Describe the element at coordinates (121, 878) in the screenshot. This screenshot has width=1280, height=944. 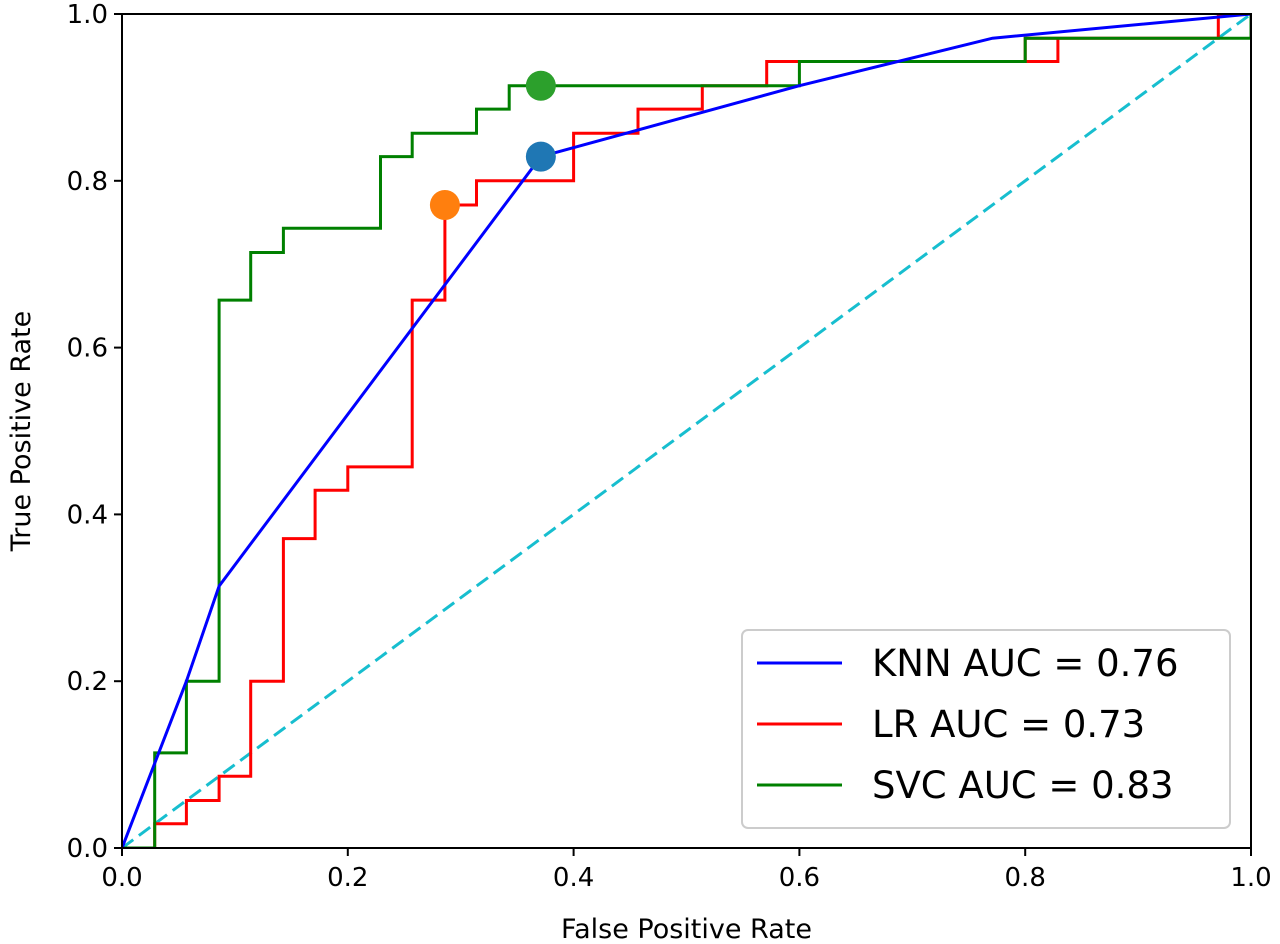
I see `x-tick-label: 0.0` at that location.